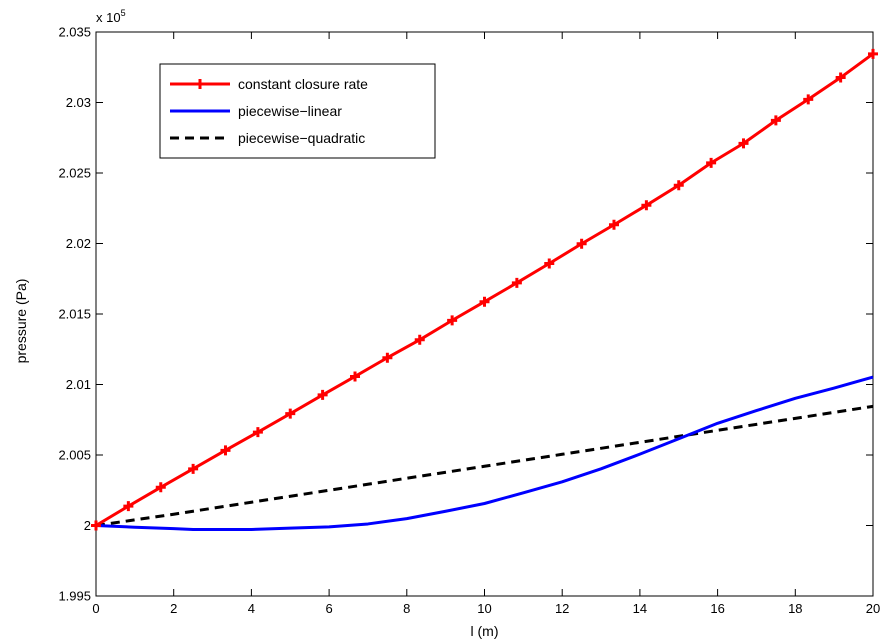  Describe the element at coordinates (74, 32) in the screenshot. I see `y-tick-label: 2.035` at that location.